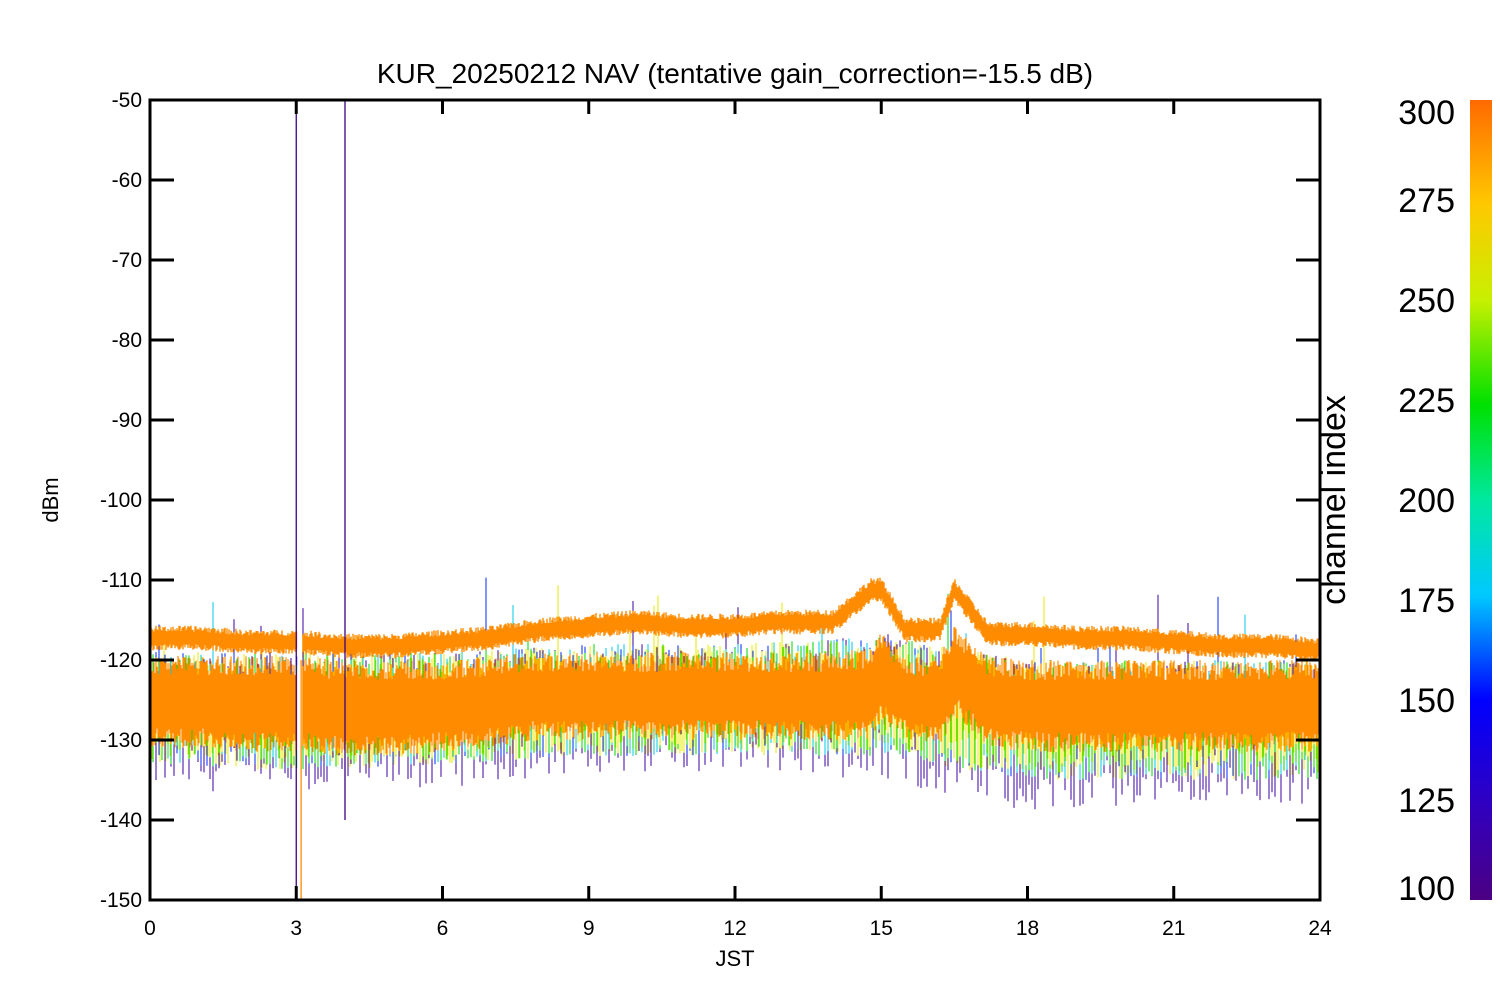  What do you see at coordinates (121, 660) in the screenshot?
I see `y-tick-label: -120` at bounding box center [121, 660].